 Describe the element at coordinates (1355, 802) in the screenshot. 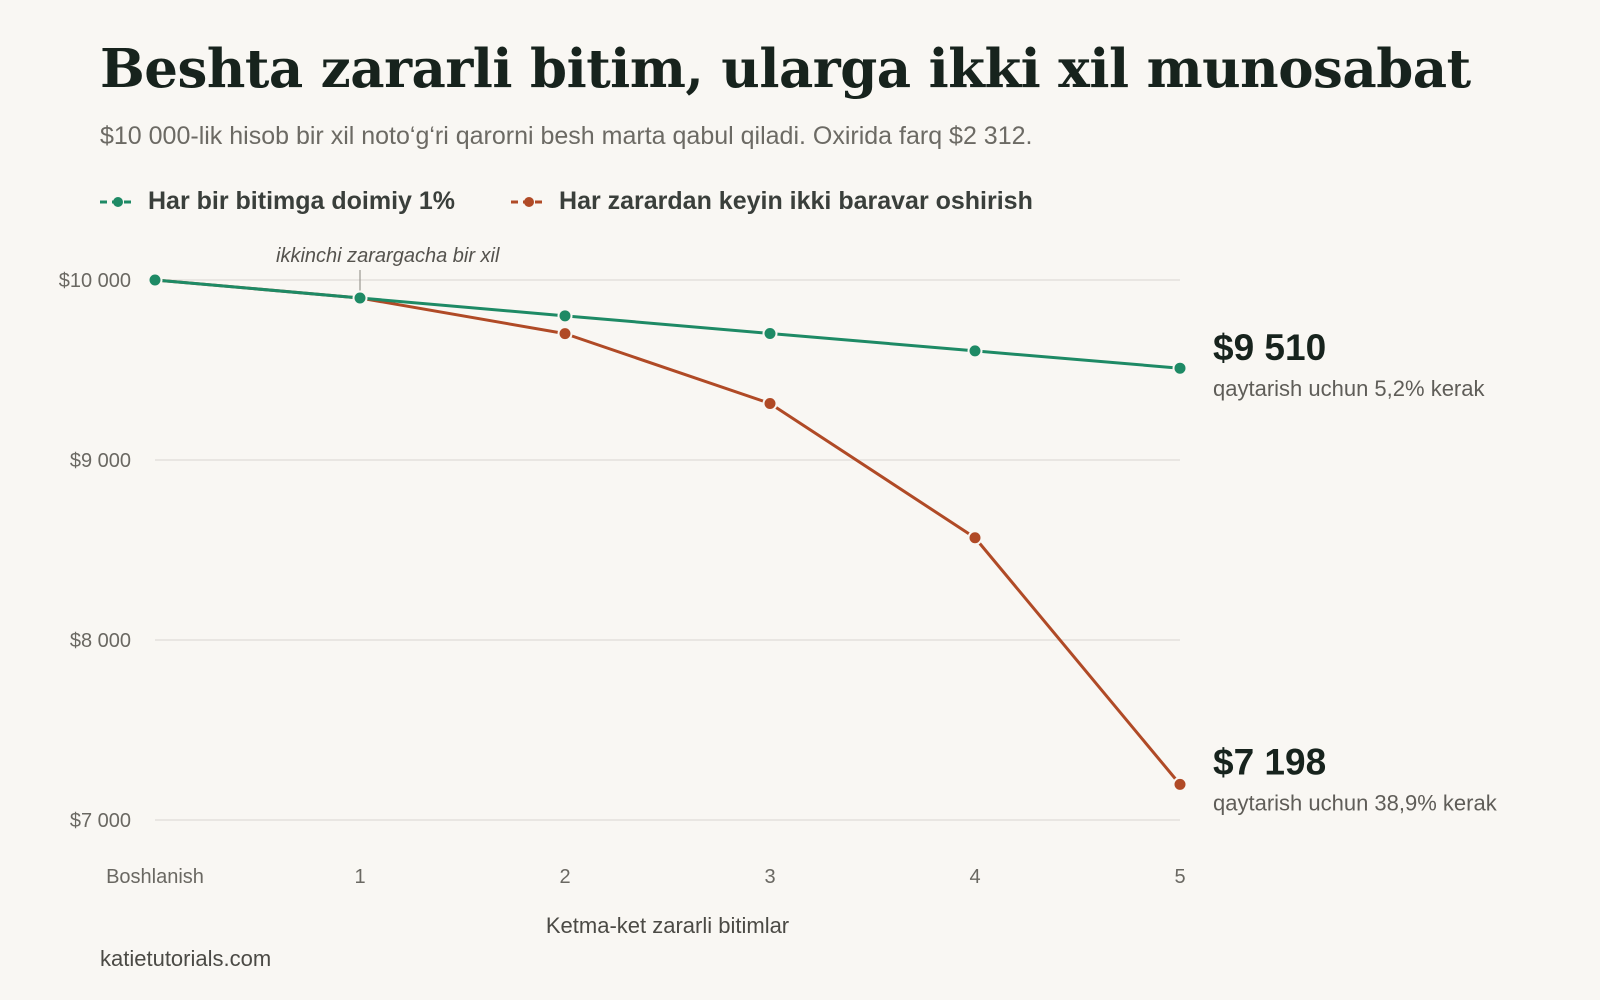

I see `end-note-doubling: qaytarish uchun 38,9% kerak` at that location.